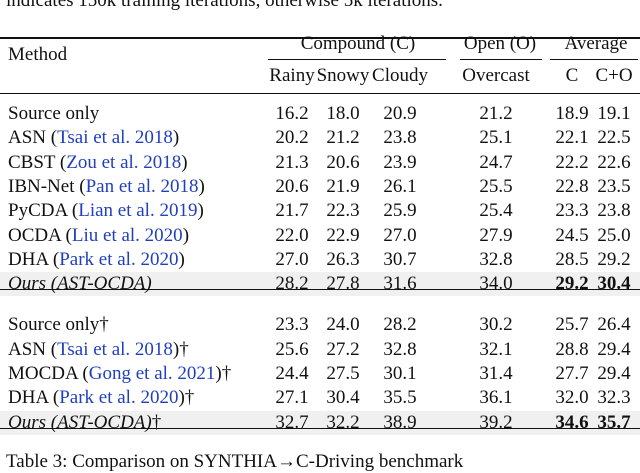 The image size is (640, 473). I want to click on value-cell: 23.3, so click(292, 325).